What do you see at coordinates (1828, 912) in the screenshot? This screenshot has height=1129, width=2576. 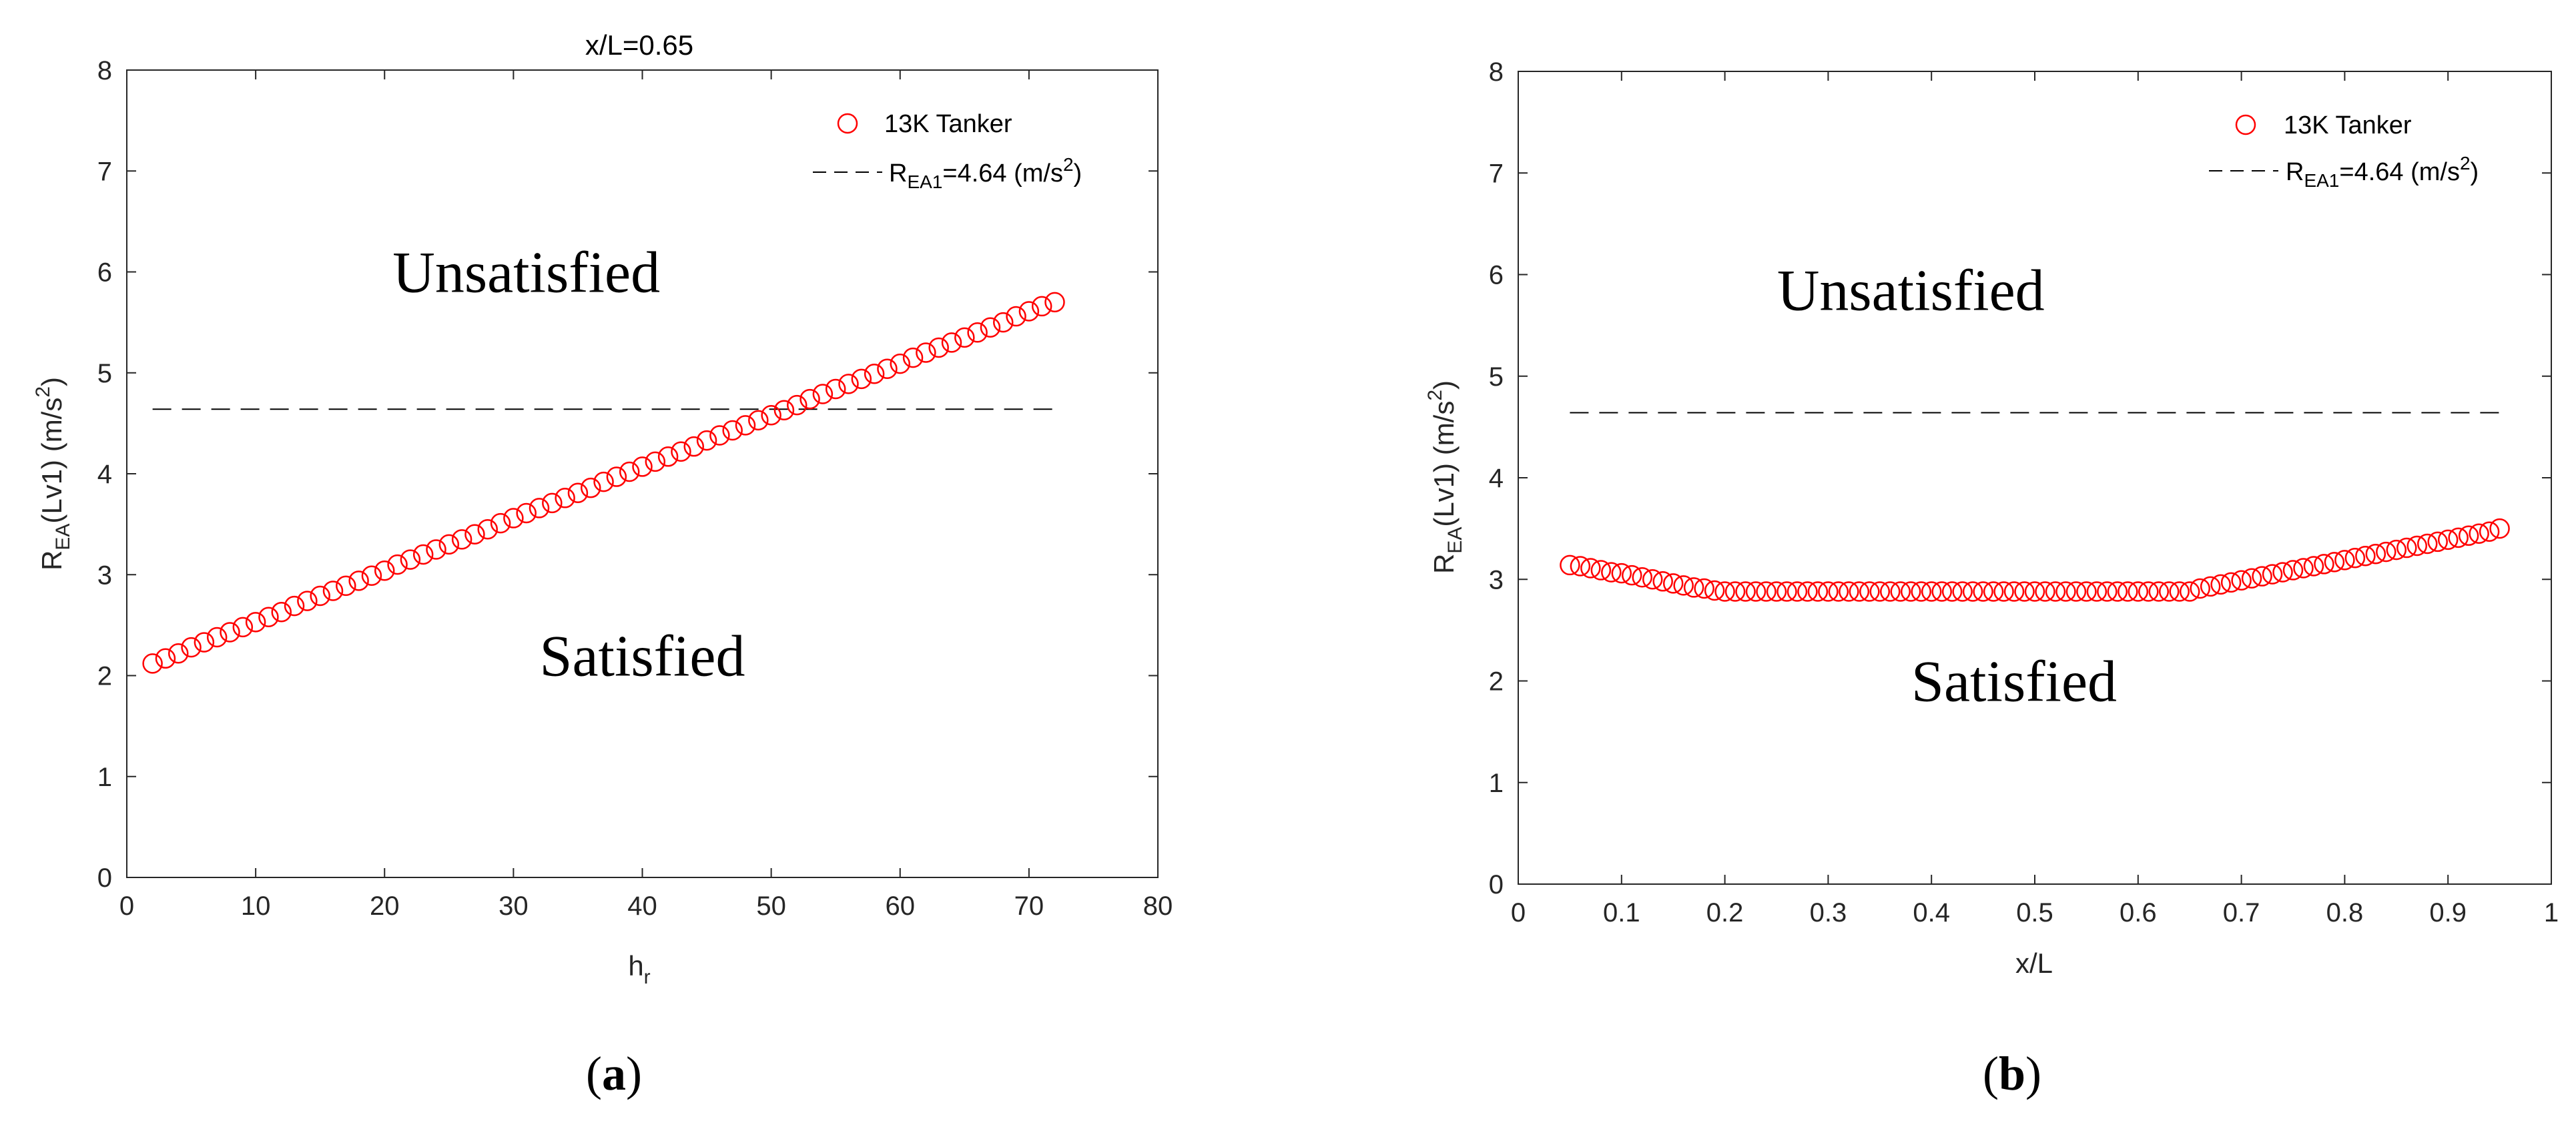 I see `panel-b-x-tick-label: 0.3` at bounding box center [1828, 912].